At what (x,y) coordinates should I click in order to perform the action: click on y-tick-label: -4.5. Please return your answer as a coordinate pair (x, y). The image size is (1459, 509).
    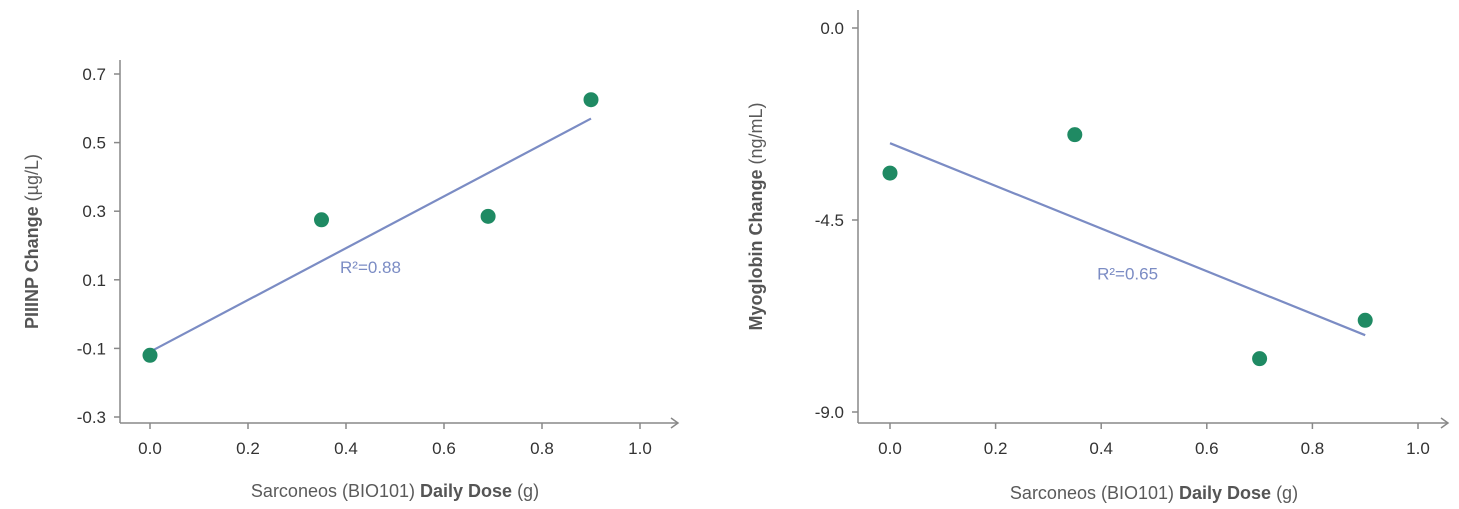
    Looking at the image, I should click on (829, 220).